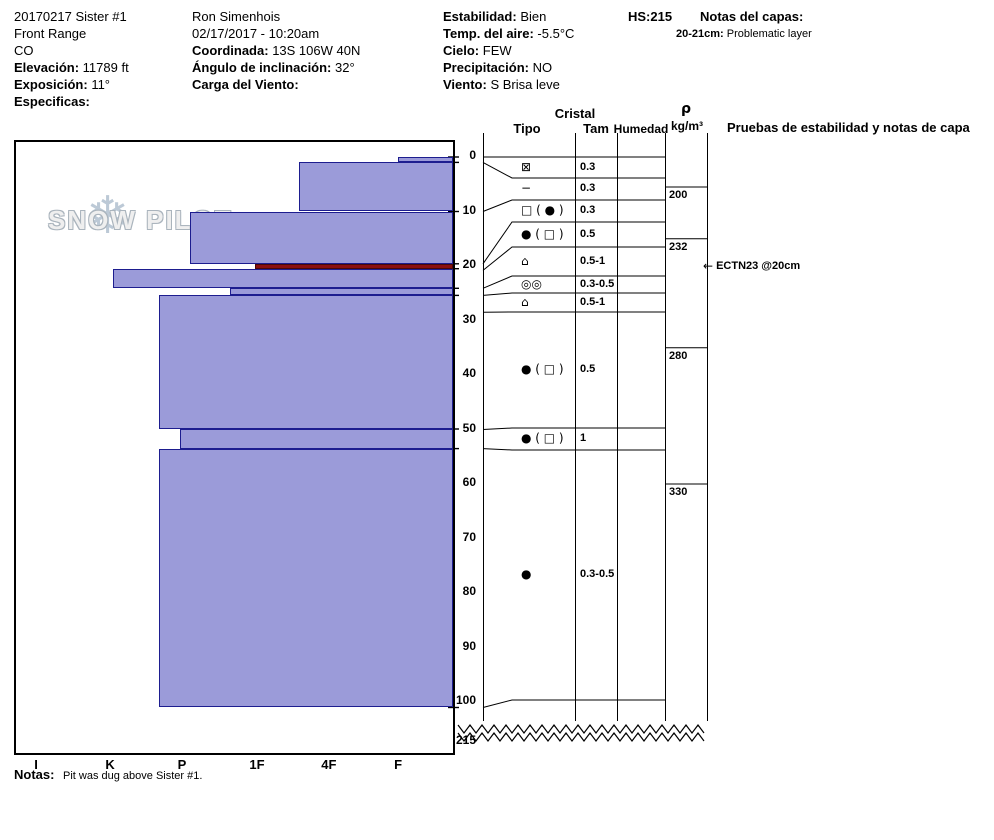 The width and height of the screenshot is (994, 840). I want to click on sky-label: Cielo:, so click(461, 50).